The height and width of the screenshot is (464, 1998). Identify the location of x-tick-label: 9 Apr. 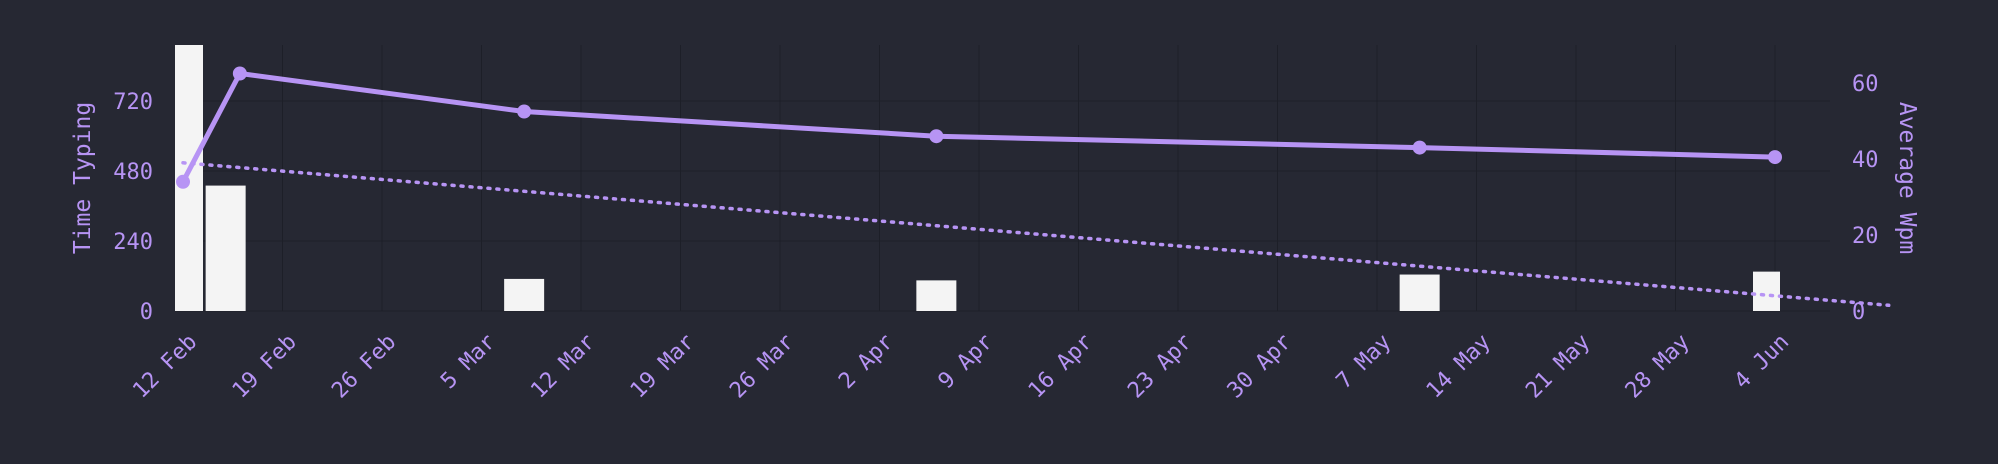
(966, 362).